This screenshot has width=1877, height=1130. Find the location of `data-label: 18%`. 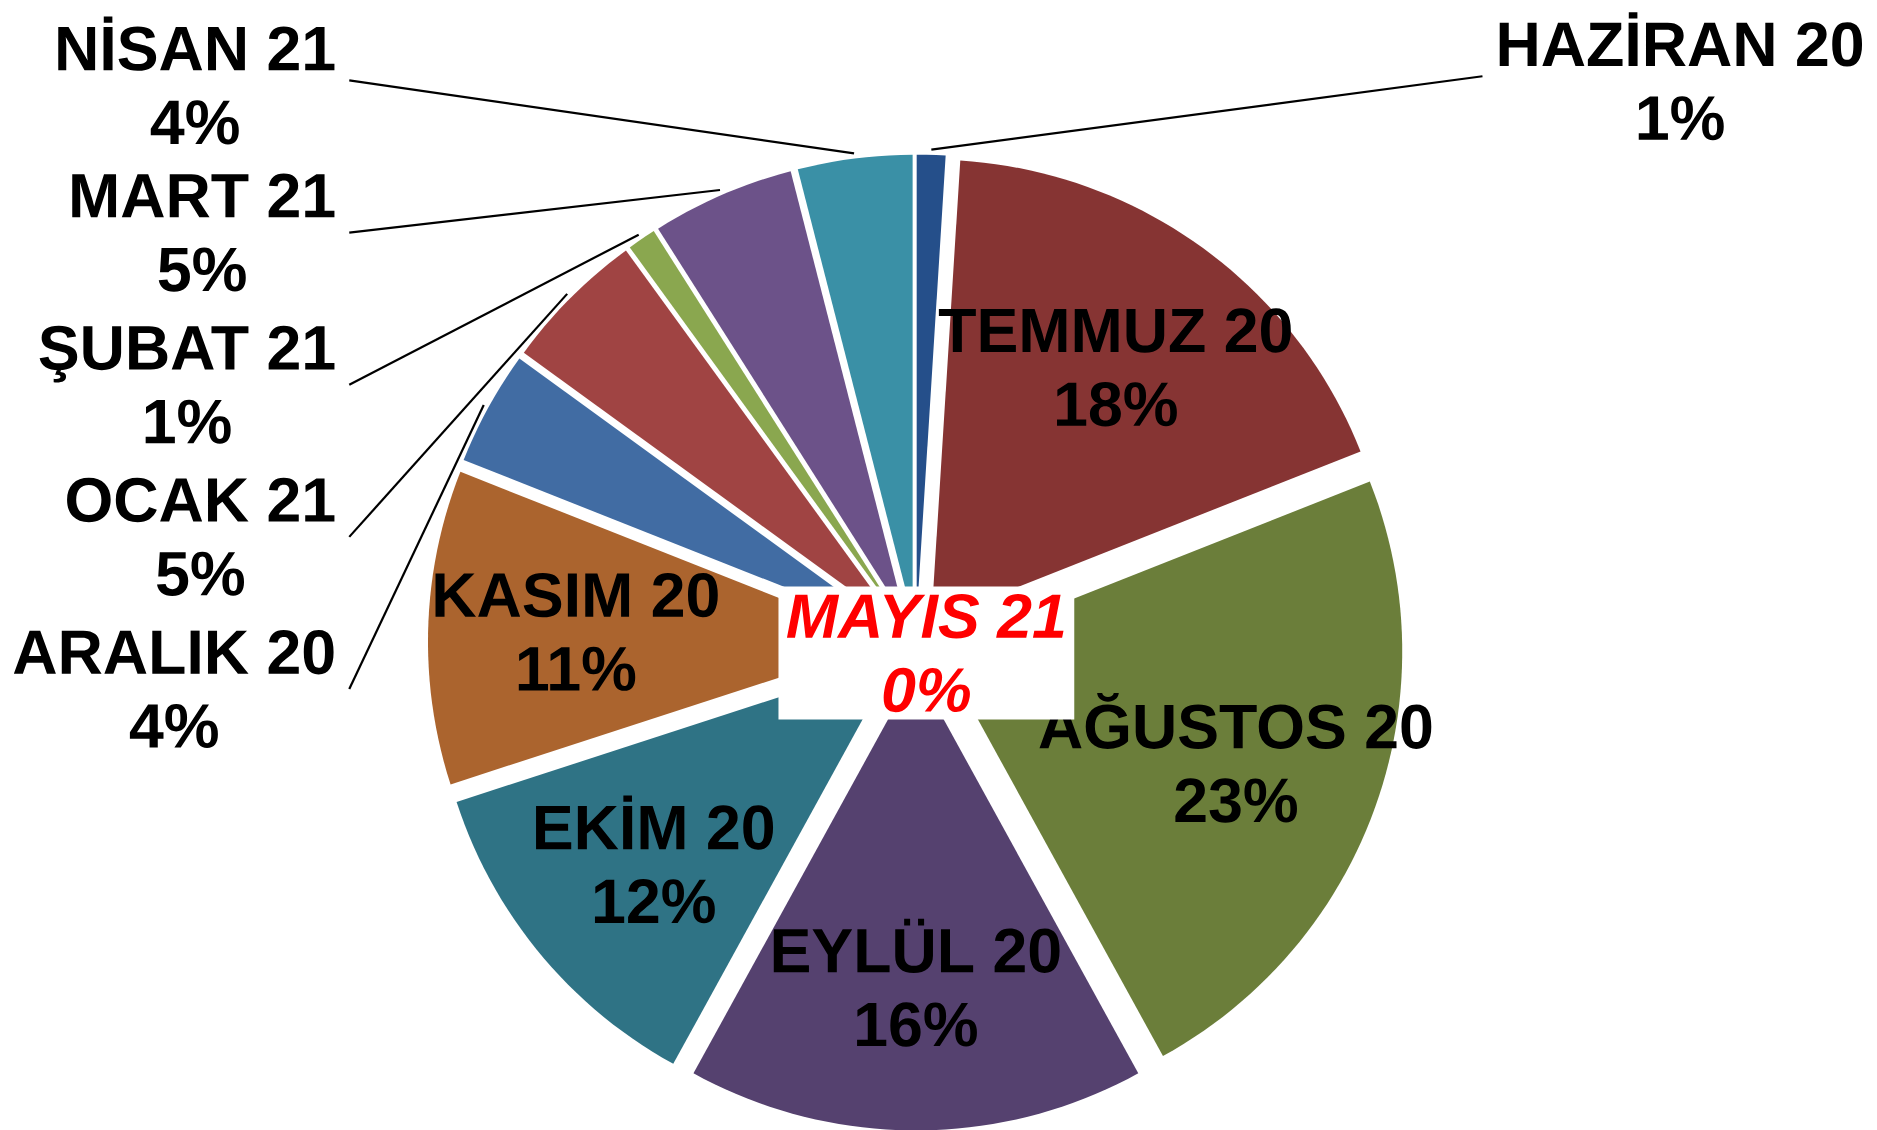

data-label: 18% is located at coordinates (1117, 404).